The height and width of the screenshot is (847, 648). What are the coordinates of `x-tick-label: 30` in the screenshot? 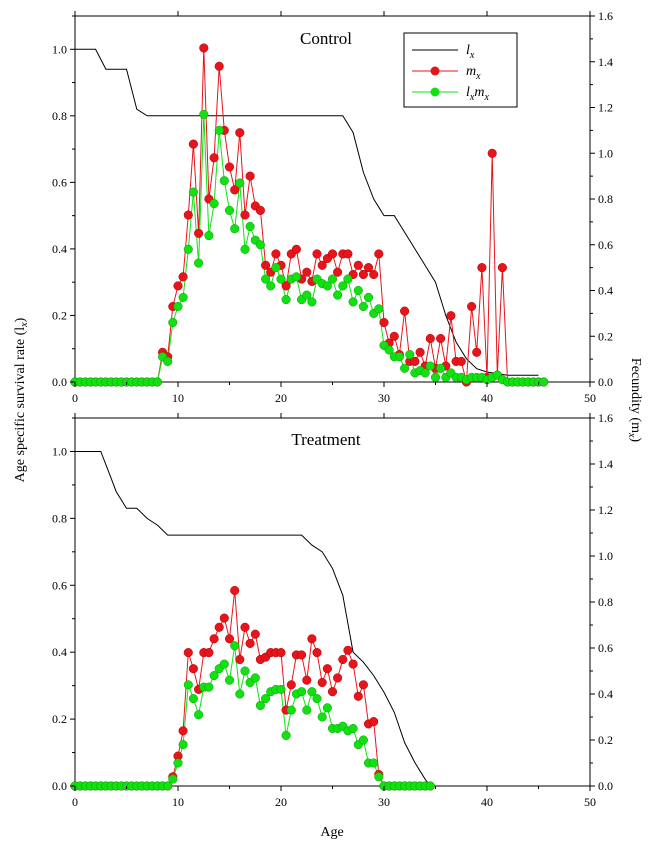 It's located at (384, 802).